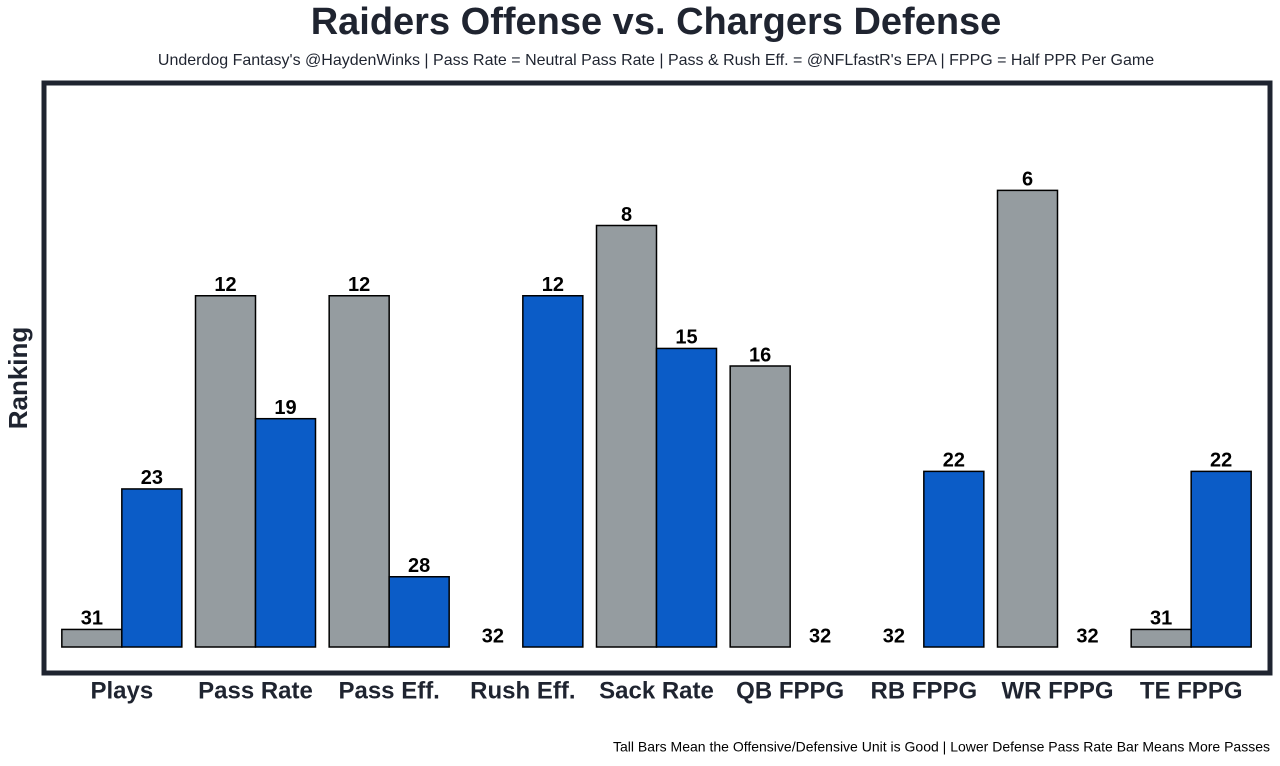 Image resolution: width=1280 pixels, height=766 pixels. What do you see at coordinates (1191, 690) in the screenshot?
I see `x-tick-label: TE FPPG` at bounding box center [1191, 690].